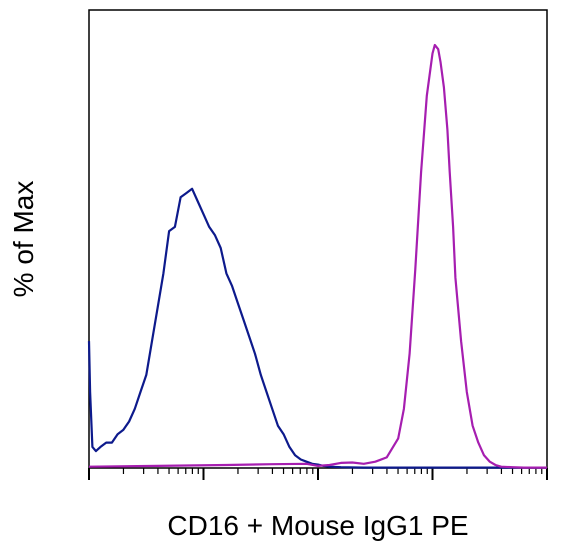 Image resolution: width=563 pixels, height=545 pixels. Describe the element at coordinates (23, 239) in the screenshot. I see `y-axis-label: % of Max` at that location.